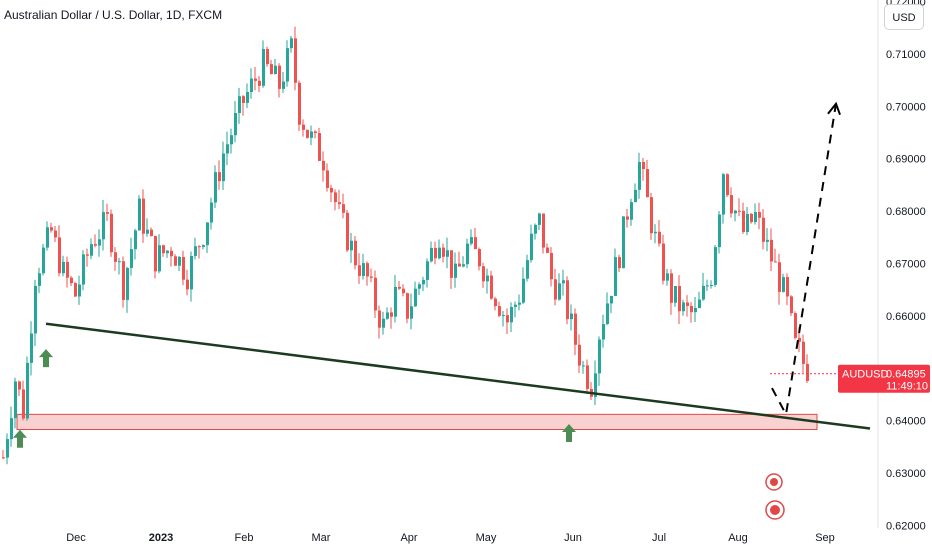 The height and width of the screenshot is (550, 932). What do you see at coordinates (161, 538) in the screenshot?
I see `x-tick-label: 2023` at bounding box center [161, 538].